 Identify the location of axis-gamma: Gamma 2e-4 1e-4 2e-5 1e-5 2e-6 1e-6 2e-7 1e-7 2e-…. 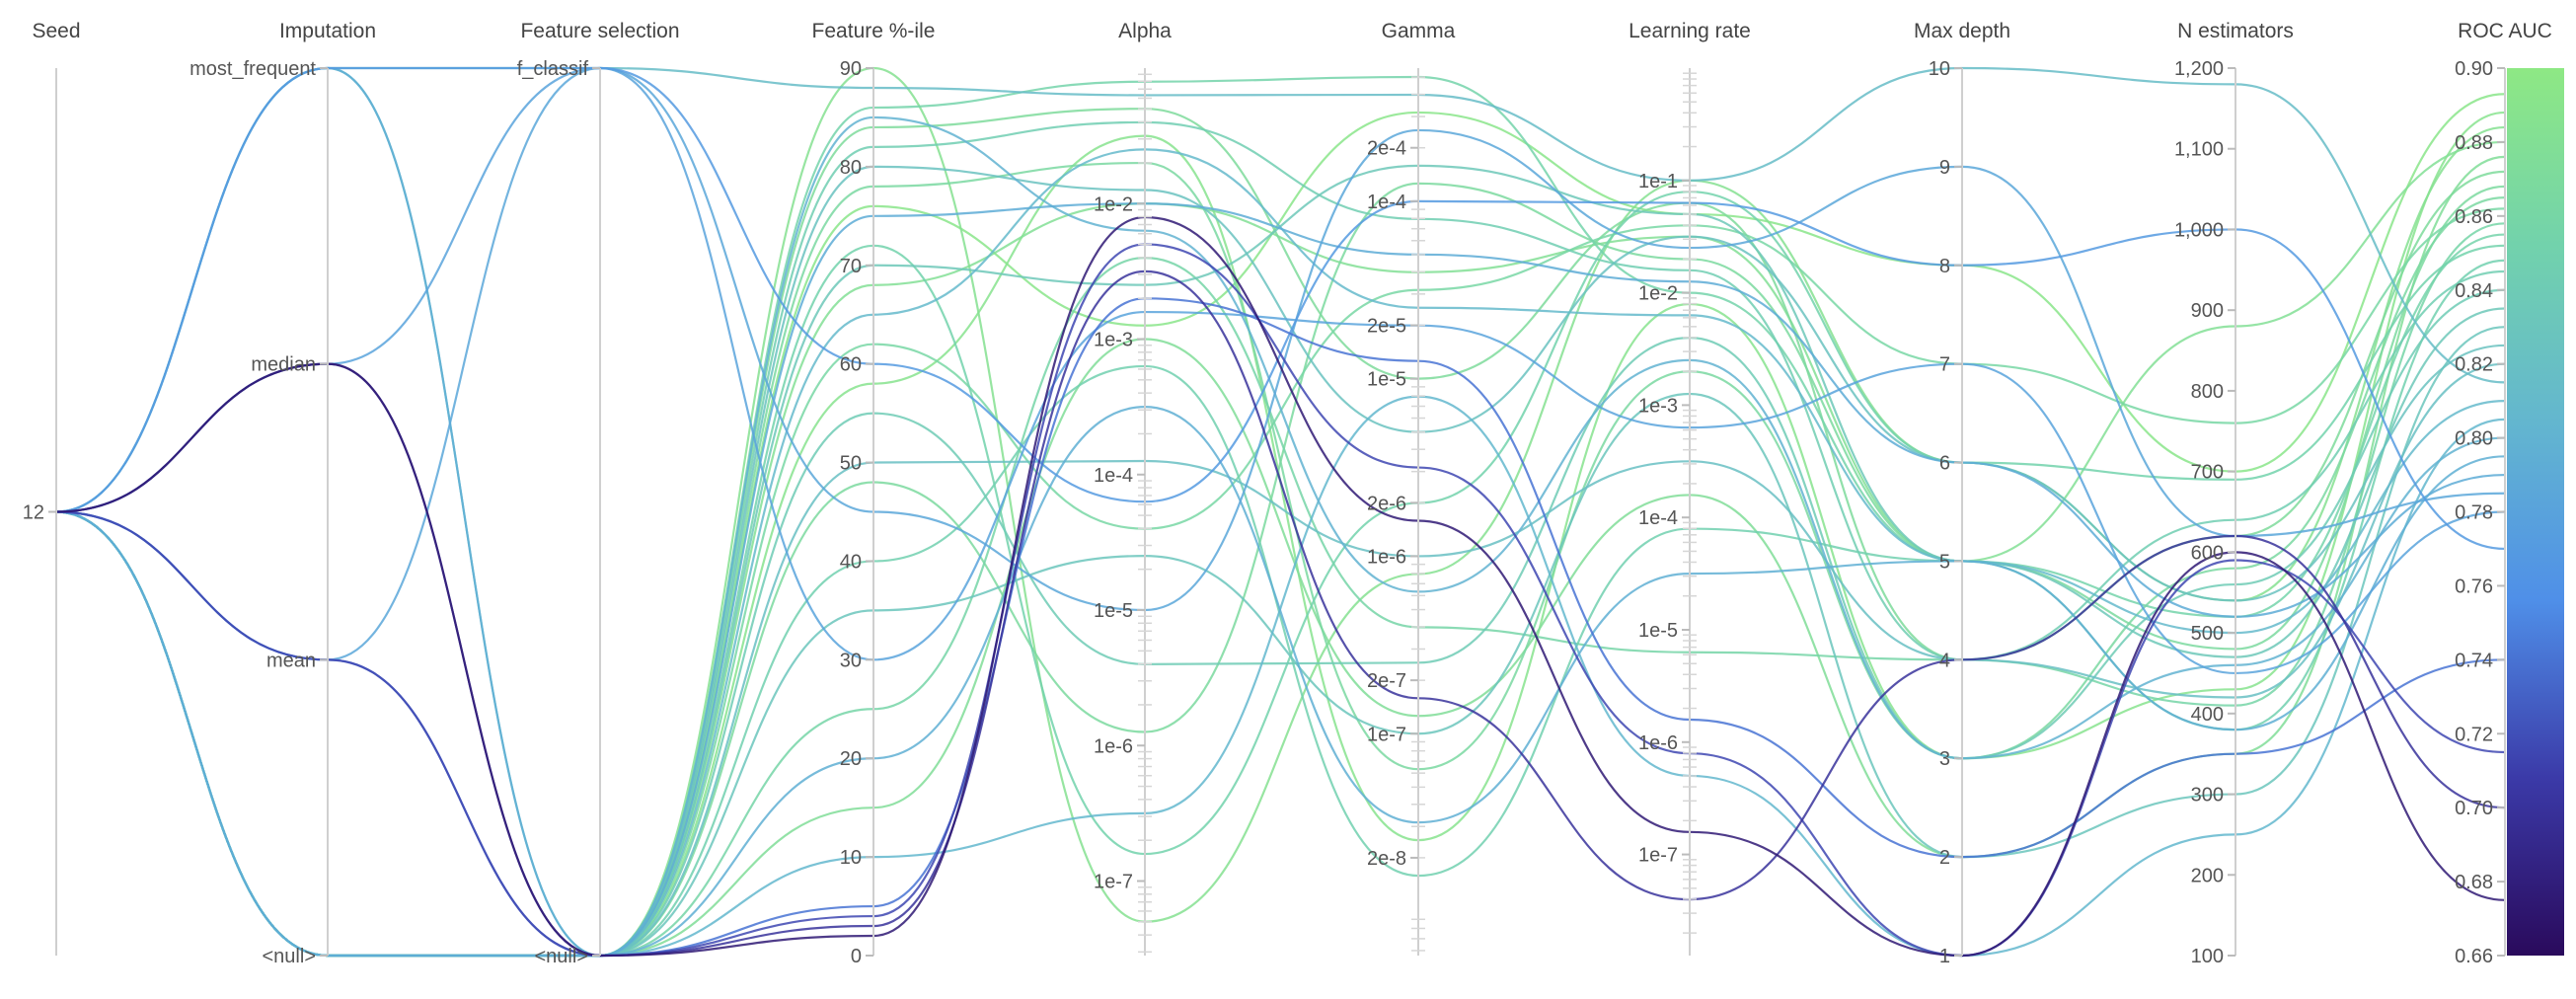
(1412, 488).